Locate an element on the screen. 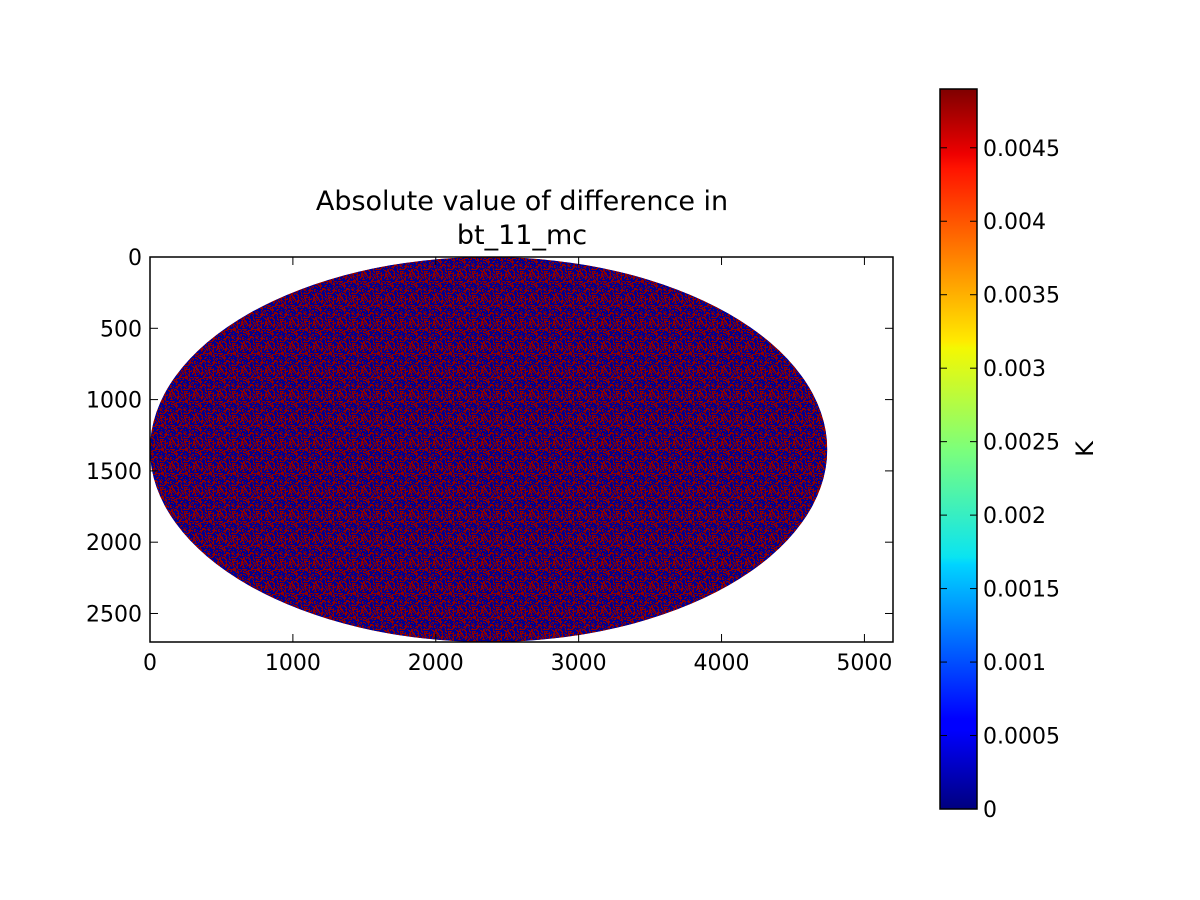 This screenshot has height=900, width=1200. chart-title-line-2: bt_11_mc is located at coordinates (522, 235).